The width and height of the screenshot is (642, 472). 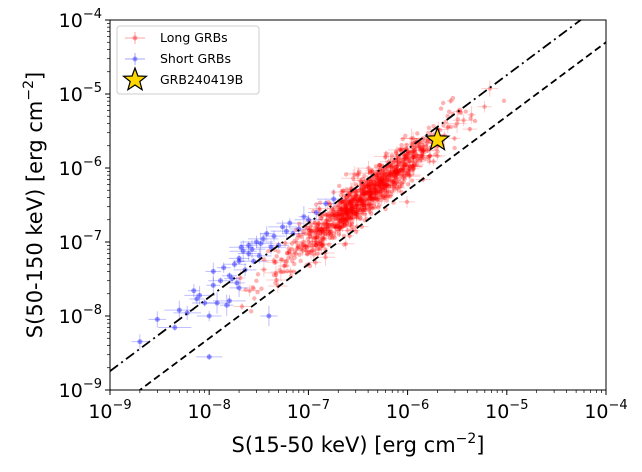 What do you see at coordinates (135, 38) in the screenshot?
I see `legend-marker-long-grbs` at bounding box center [135, 38].